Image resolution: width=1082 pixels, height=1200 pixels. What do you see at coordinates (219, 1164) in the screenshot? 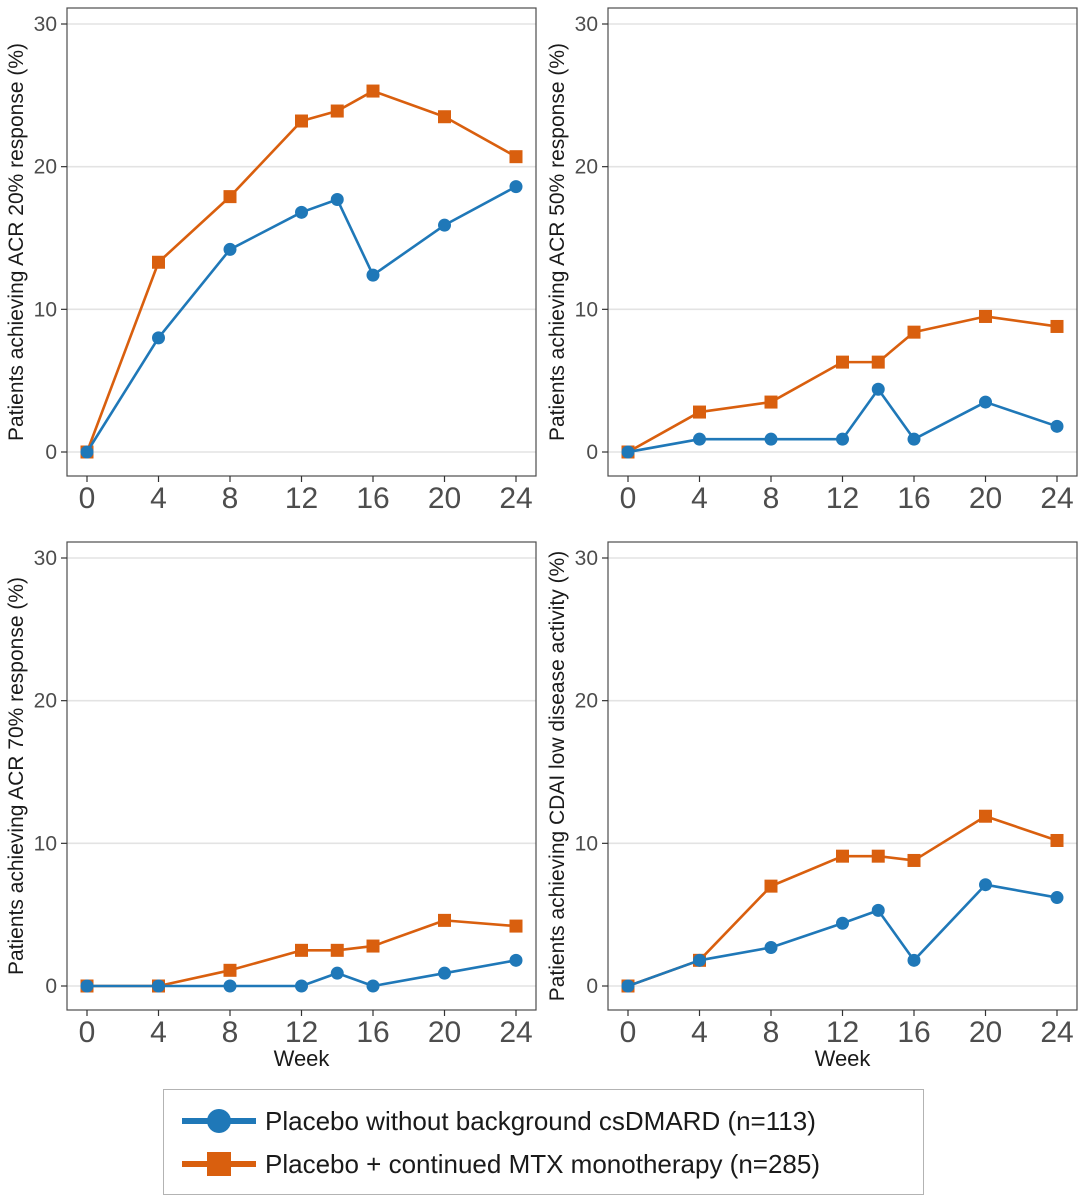
I see `legend-key-square` at bounding box center [219, 1164].